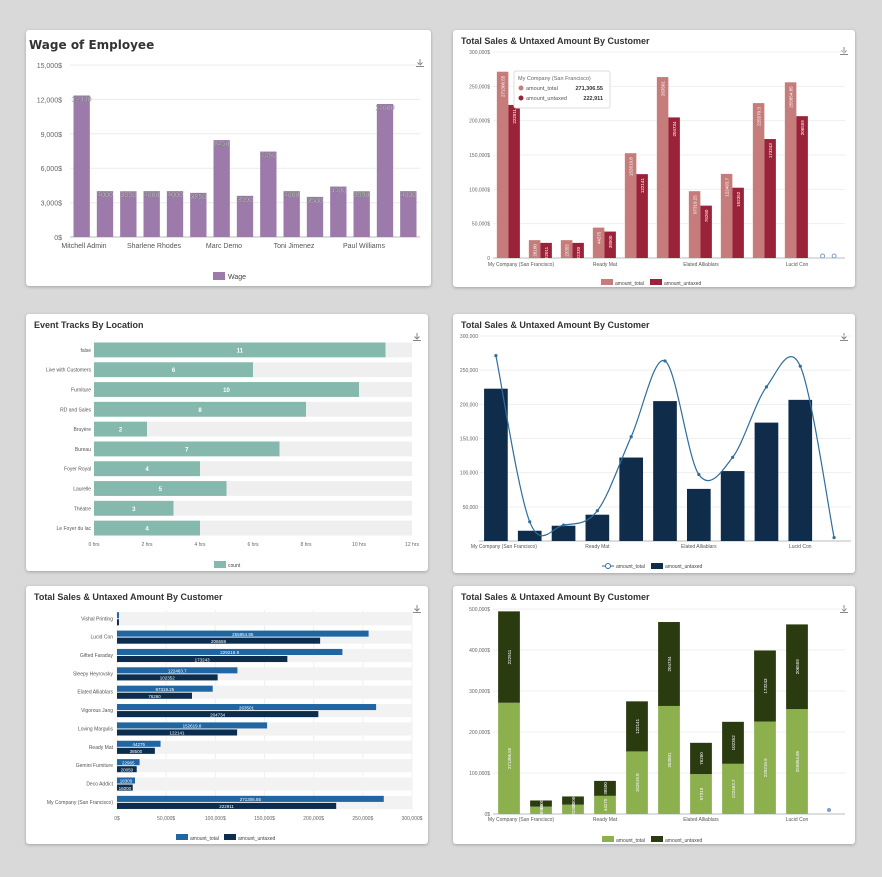 This screenshot has width=882, height=877. What do you see at coordinates (204, 839) in the screenshot?
I see `legend-label: amount_total` at bounding box center [204, 839].